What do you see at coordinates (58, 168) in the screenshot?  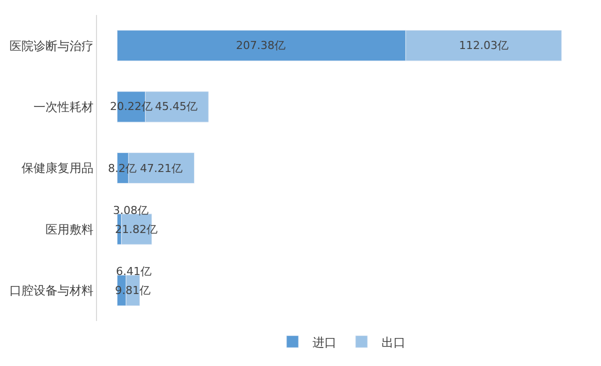 I see `y-tick-label: 保健康复用品` at bounding box center [58, 168].